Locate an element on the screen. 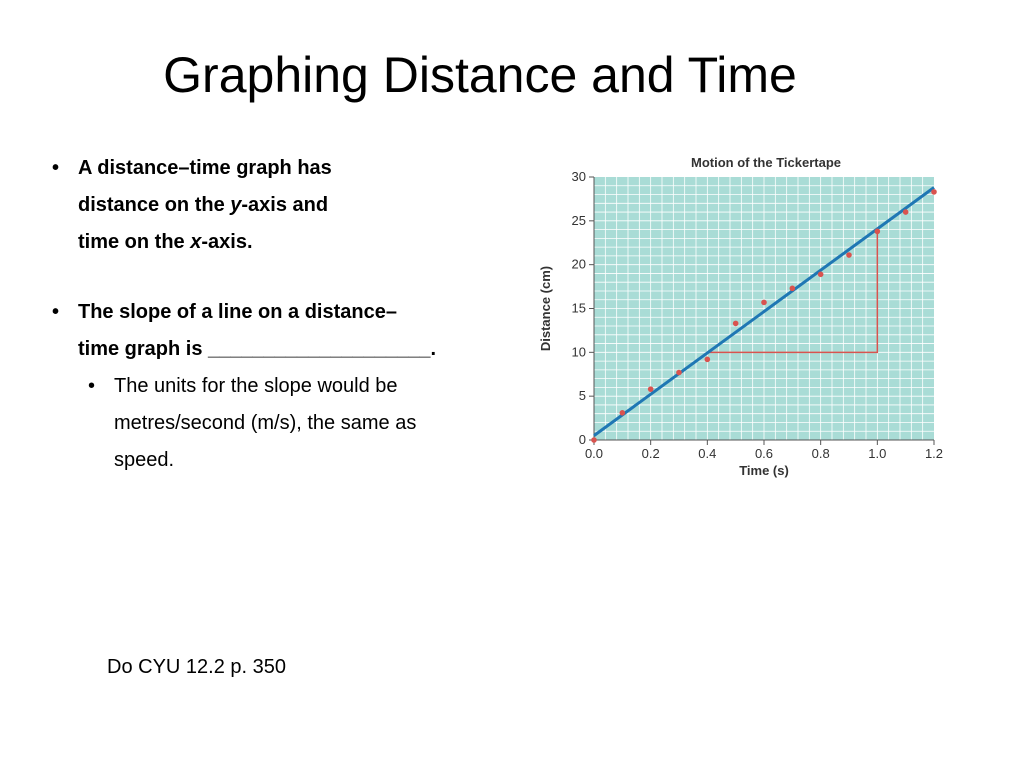  data-points is located at coordinates (764, 316).